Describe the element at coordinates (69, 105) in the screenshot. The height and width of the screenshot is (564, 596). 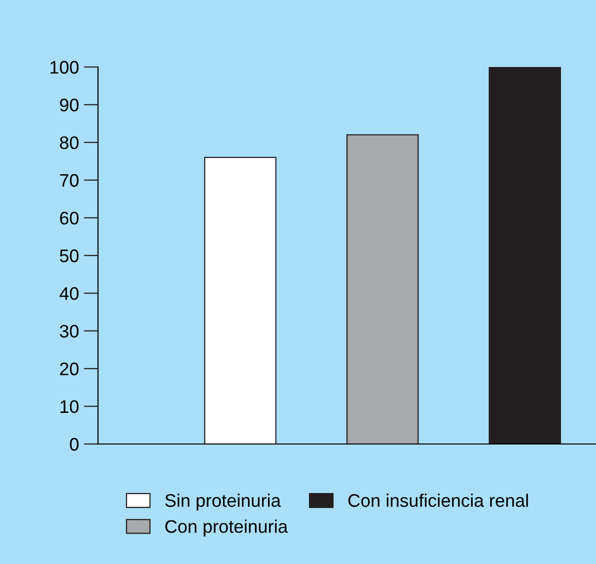
I see `y-tick-label: 90` at that location.